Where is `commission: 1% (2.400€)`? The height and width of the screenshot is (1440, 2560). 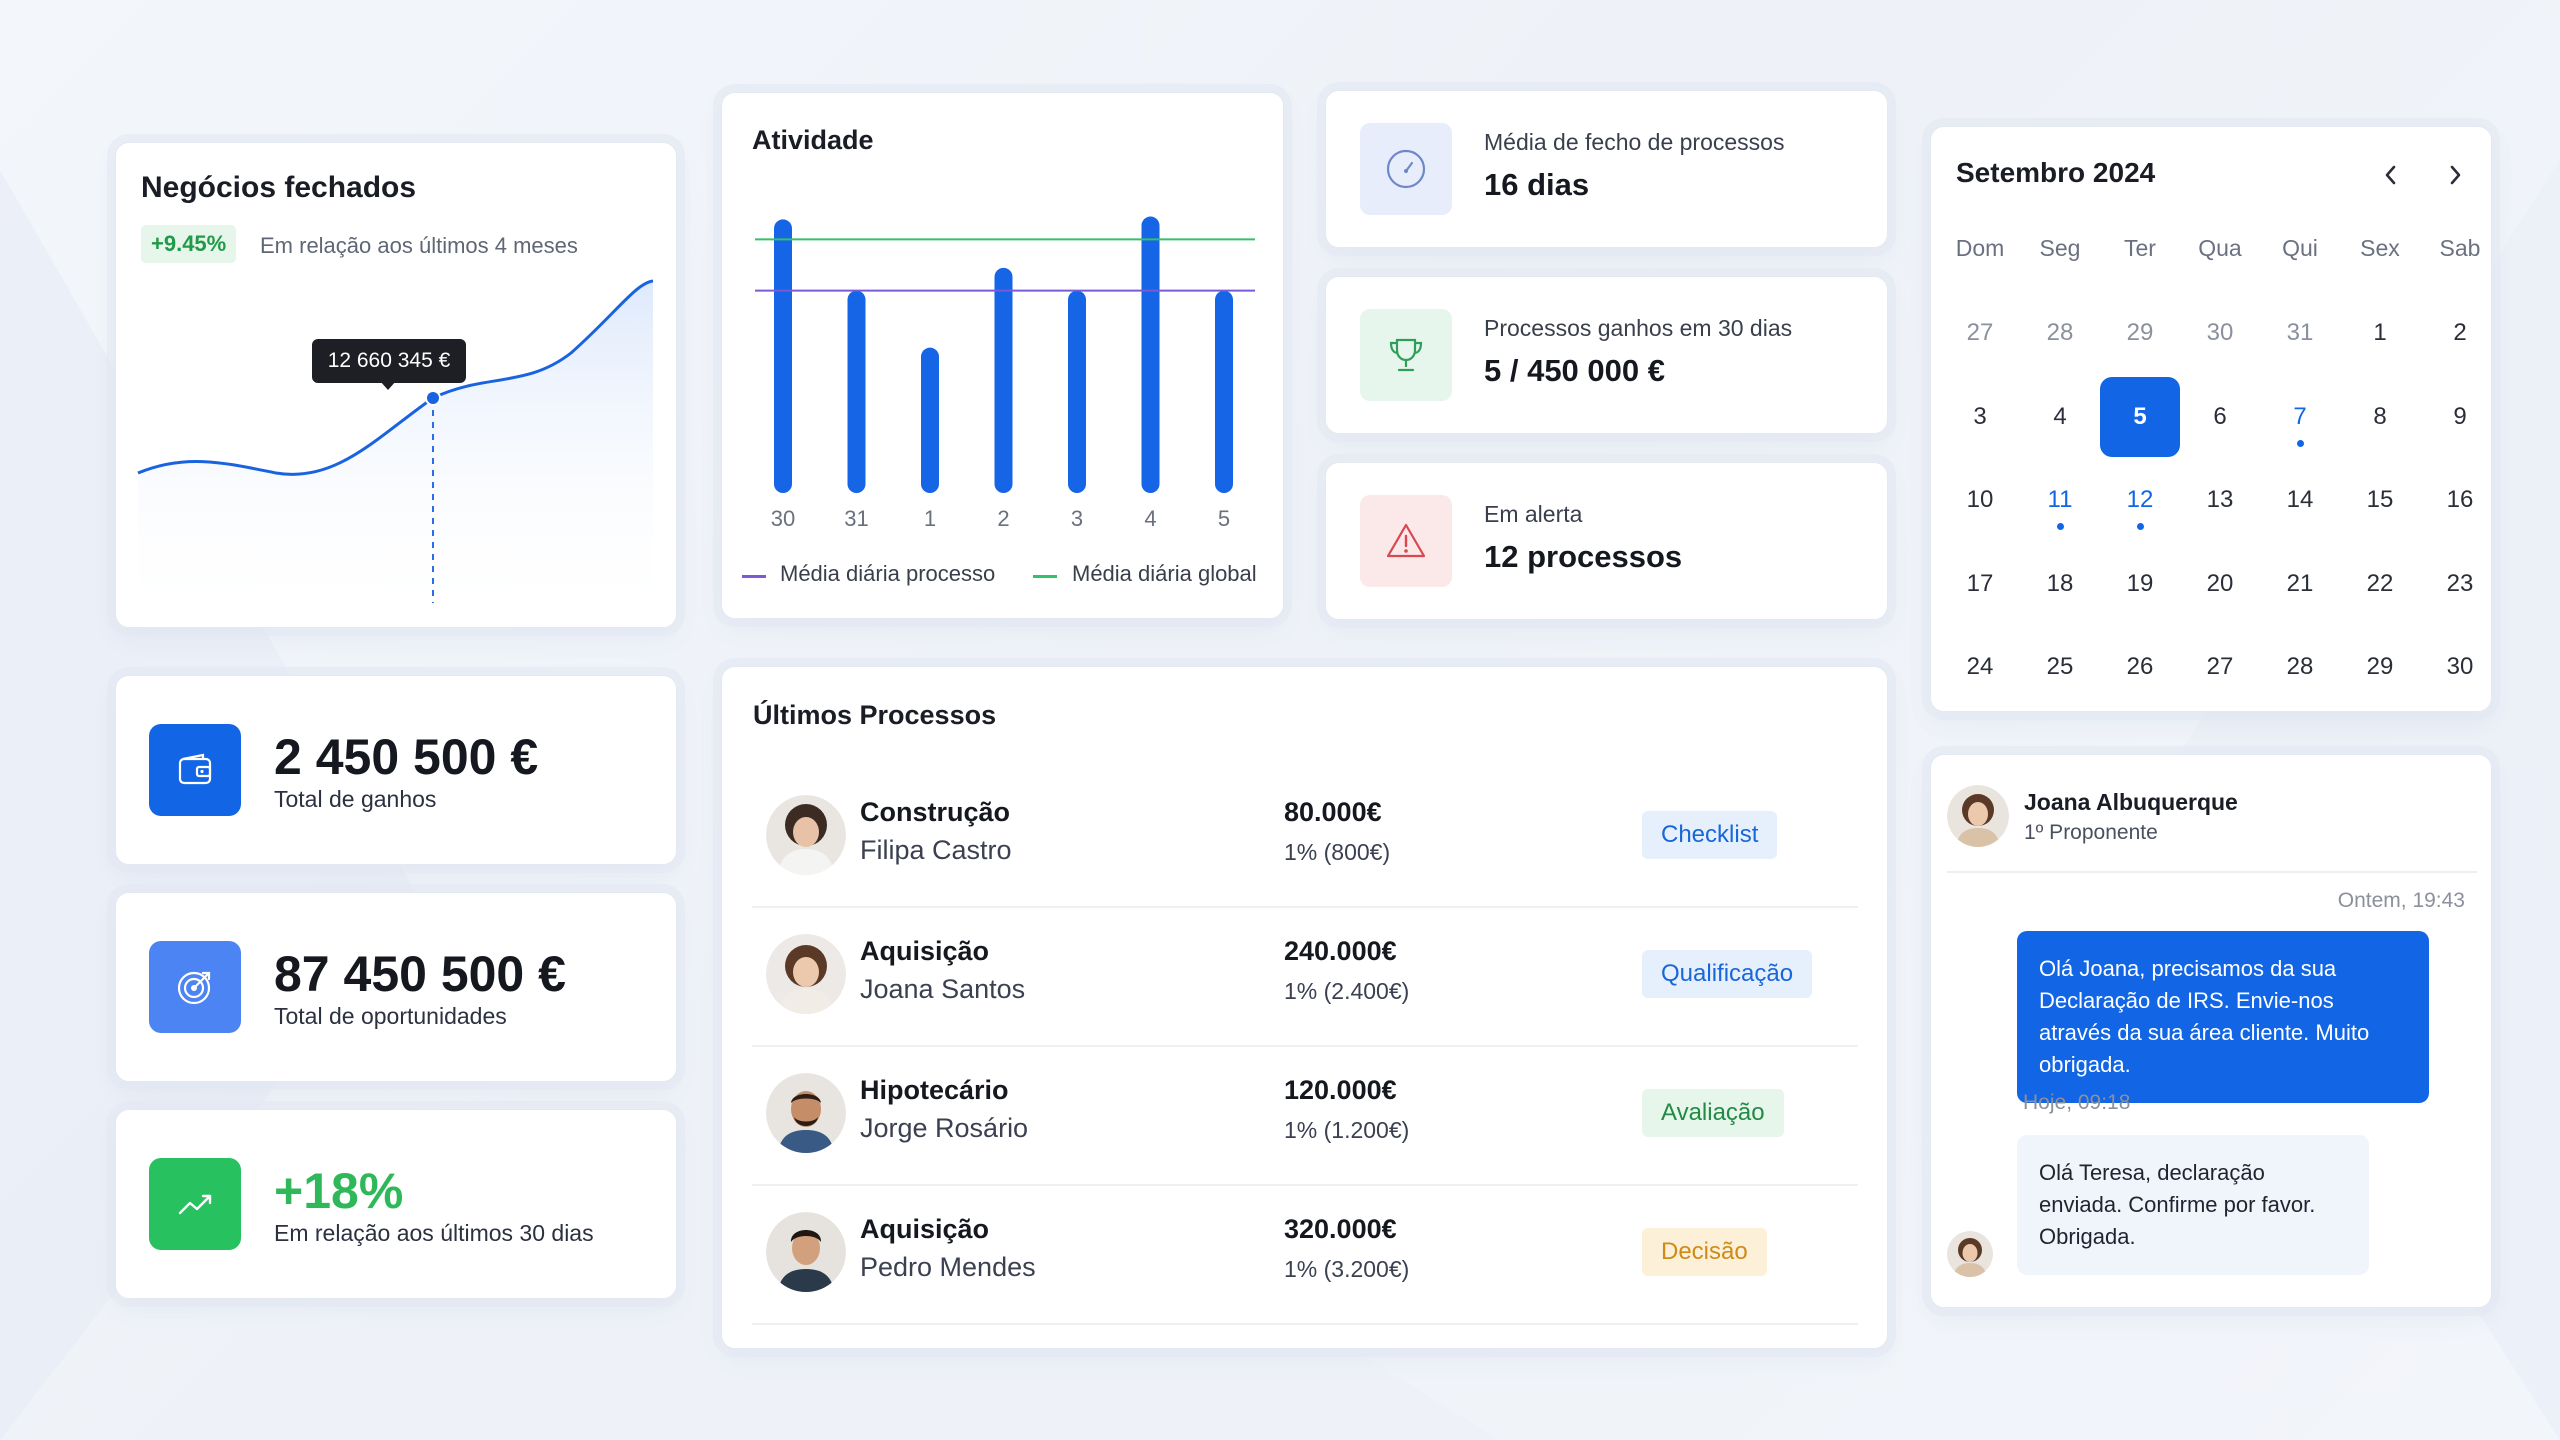
commission: 1% (2.400€) is located at coordinates (1347, 991).